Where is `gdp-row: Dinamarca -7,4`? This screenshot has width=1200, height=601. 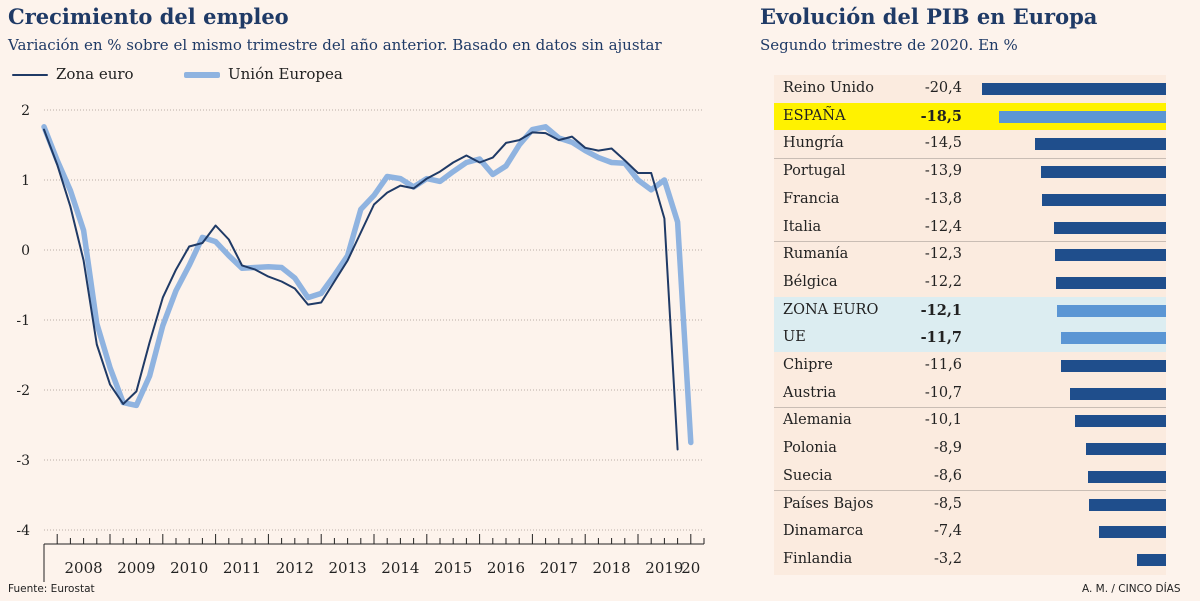 gdp-row: Dinamarca -7,4 is located at coordinates (970, 532).